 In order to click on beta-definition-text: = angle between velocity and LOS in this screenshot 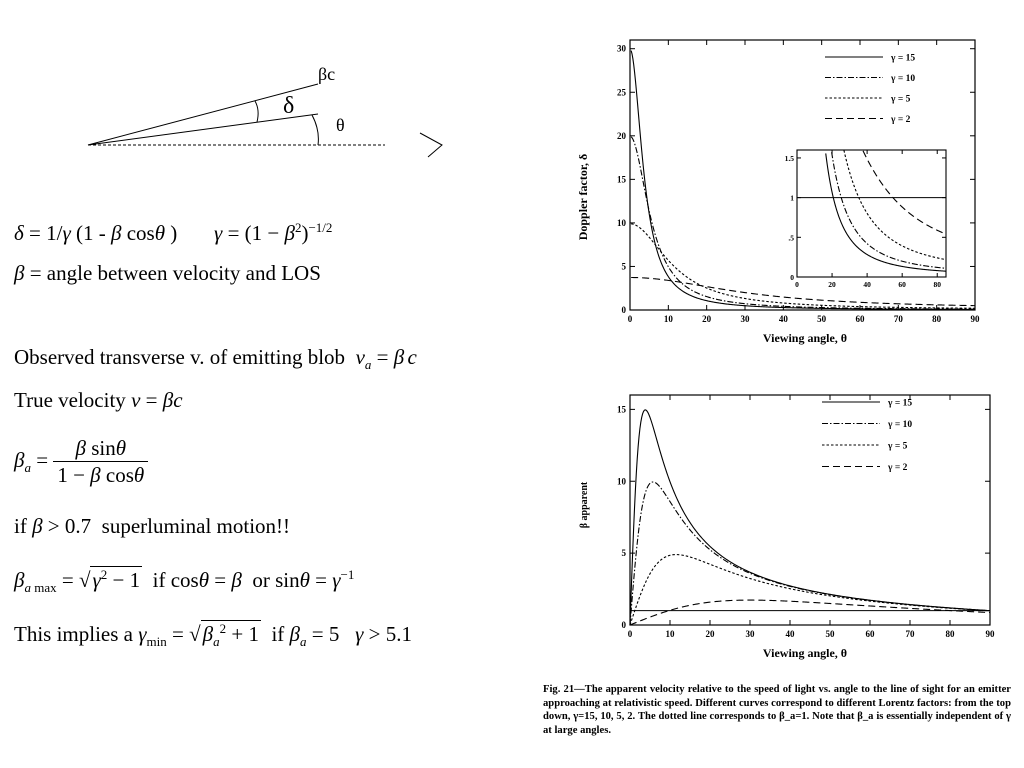, I will do `click(175, 273)`.